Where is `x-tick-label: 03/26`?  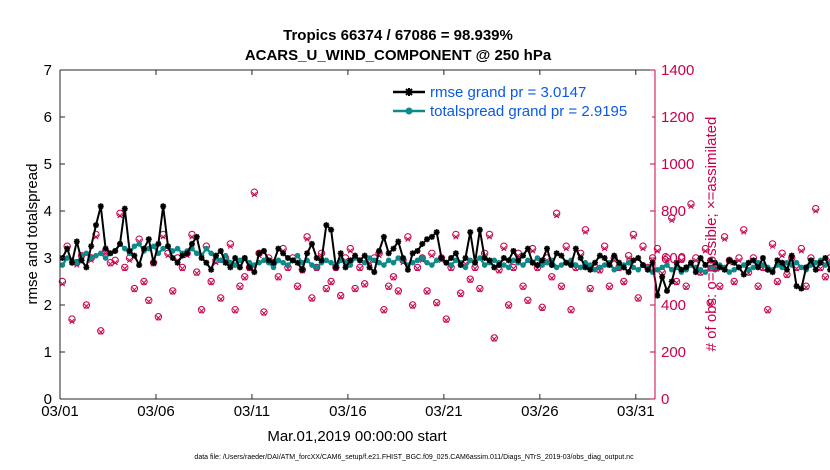
x-tick-label: 03/26 is located at coordinates (540, 411).